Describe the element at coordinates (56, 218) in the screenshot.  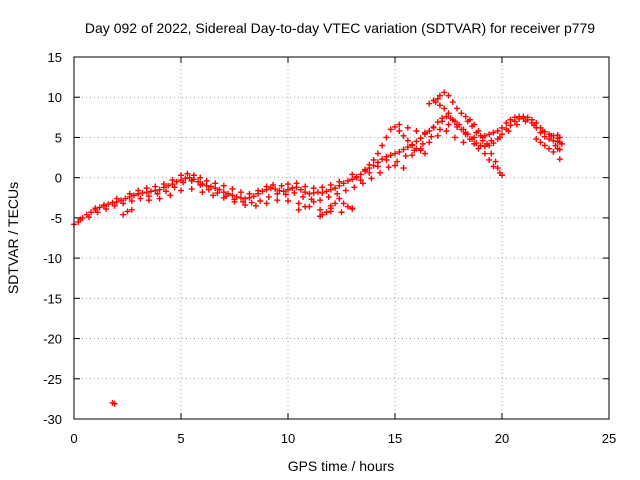
I see `y-tick-label: -5` at that location.